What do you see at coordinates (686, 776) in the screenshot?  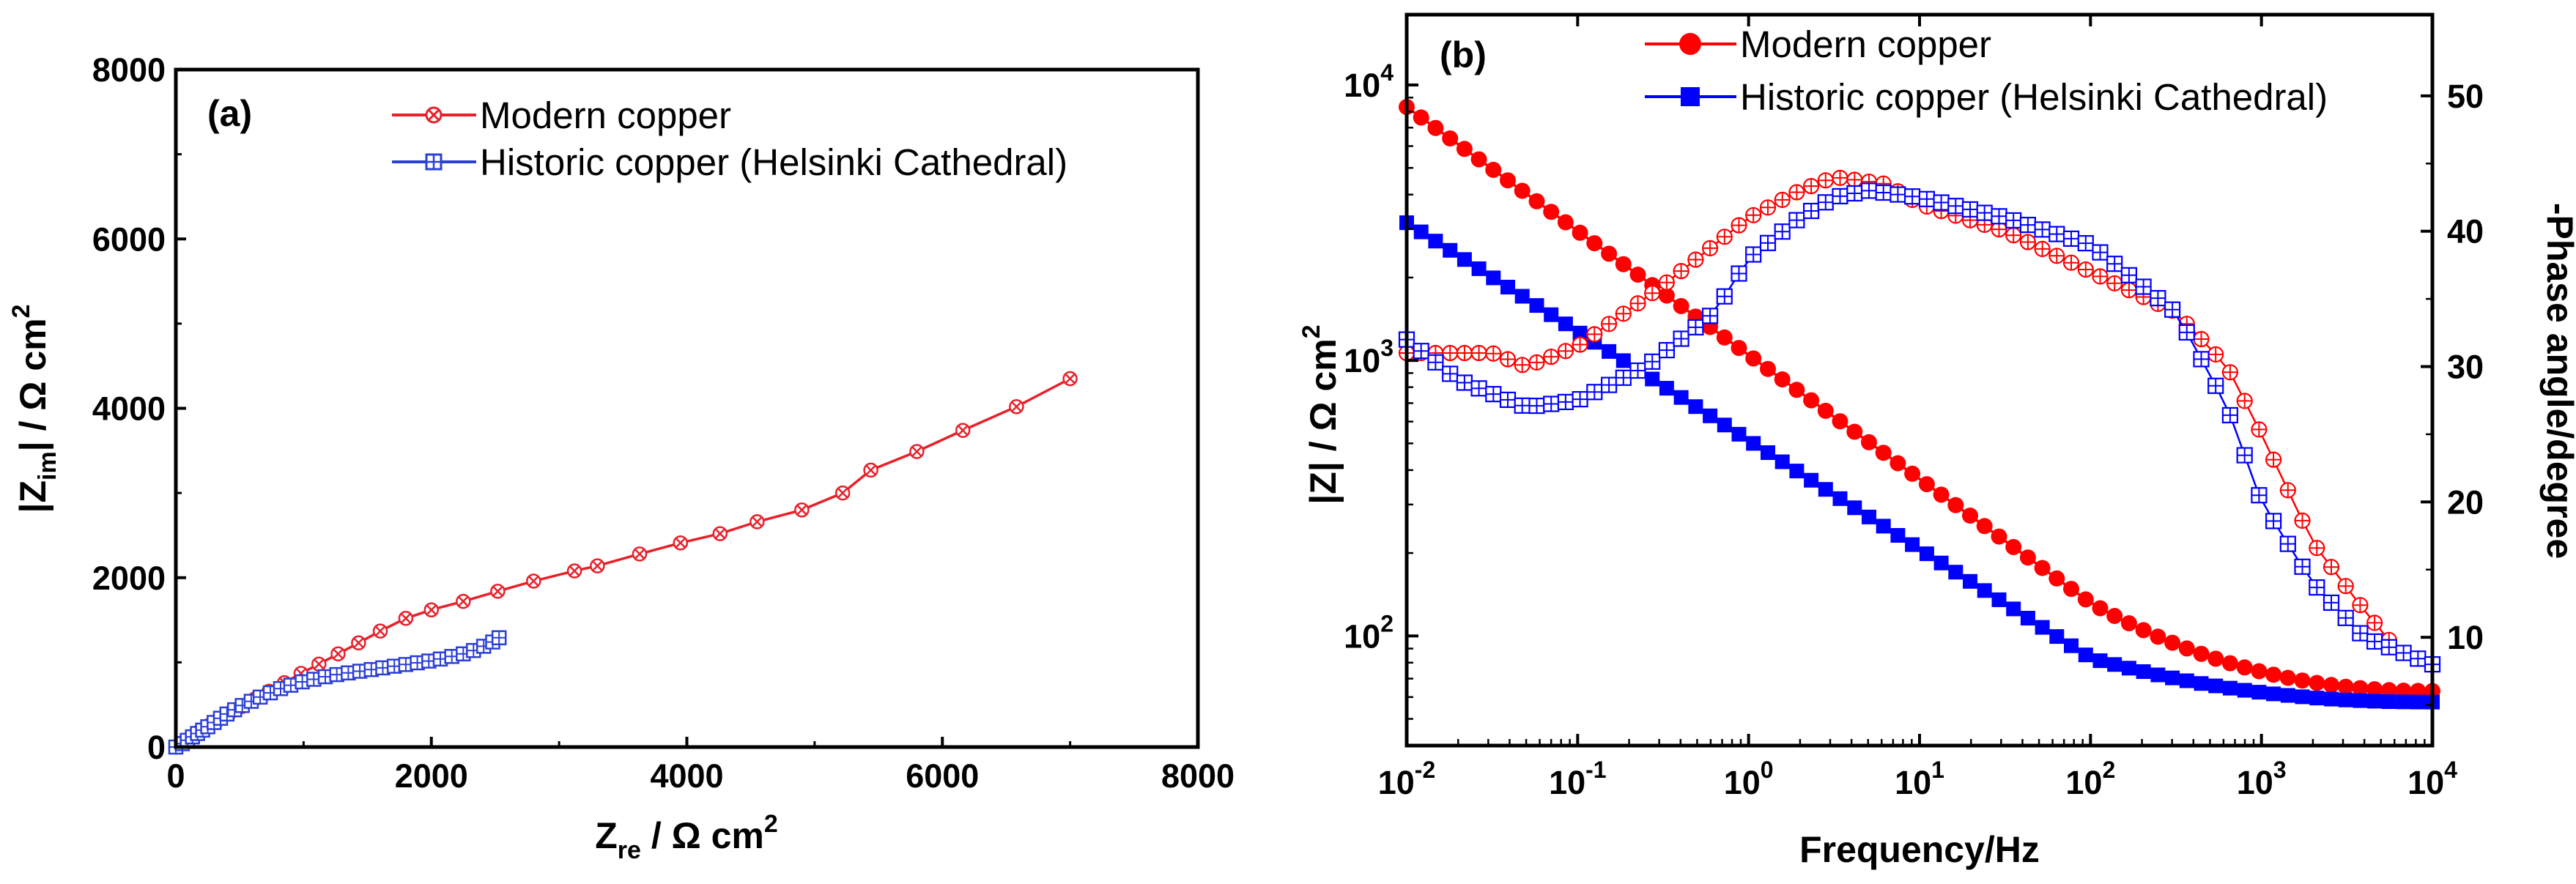 I see `panel-a-x-tick-label: 4000` at bounding box center [686, 776].